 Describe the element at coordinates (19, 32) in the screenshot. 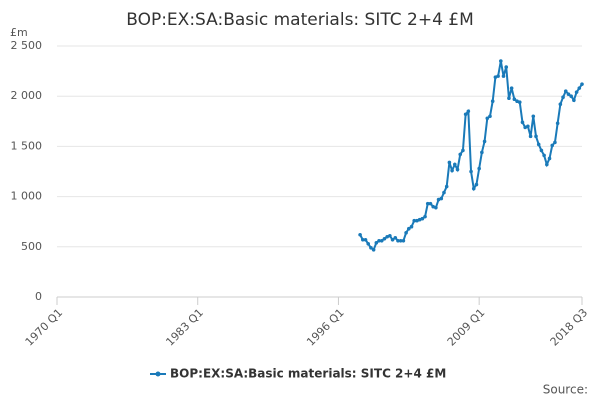

I see `y-unit-label: £m` at that location.